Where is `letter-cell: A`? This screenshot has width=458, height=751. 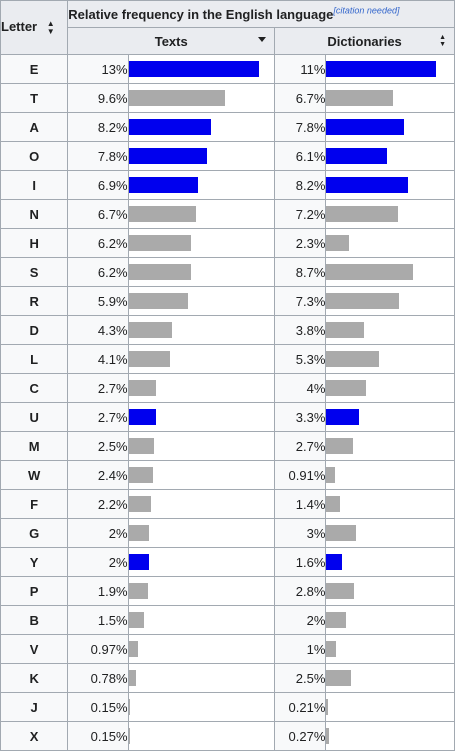 letter-cell: A is located at coordinates (34, 127).